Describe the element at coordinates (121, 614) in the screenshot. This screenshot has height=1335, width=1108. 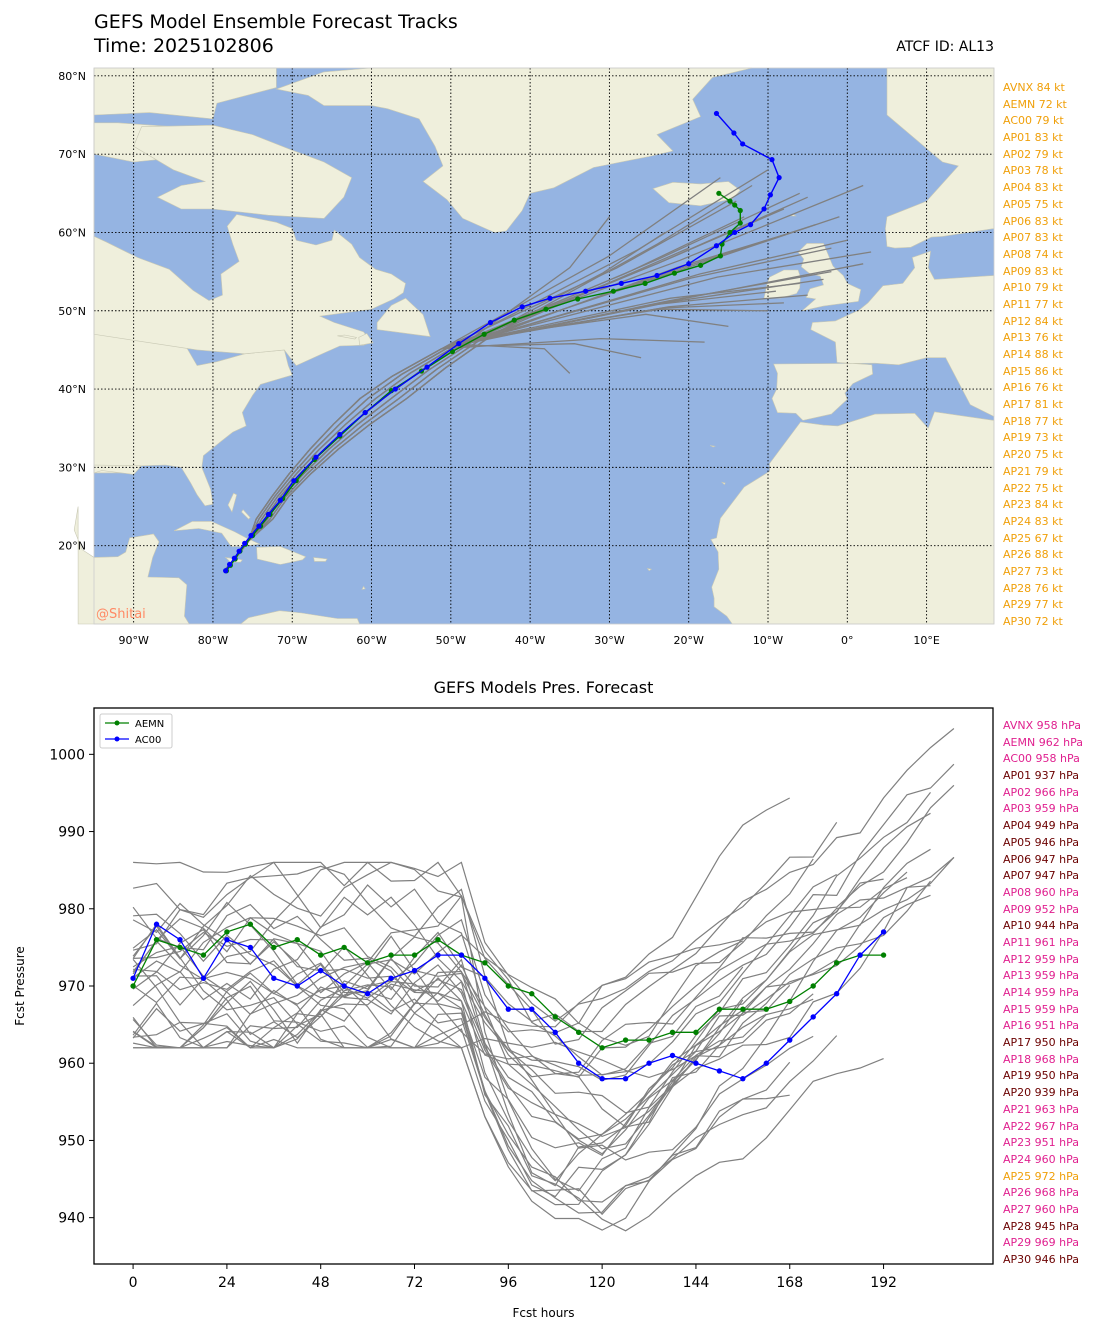
I see `watermark: @Shitai` at that location.